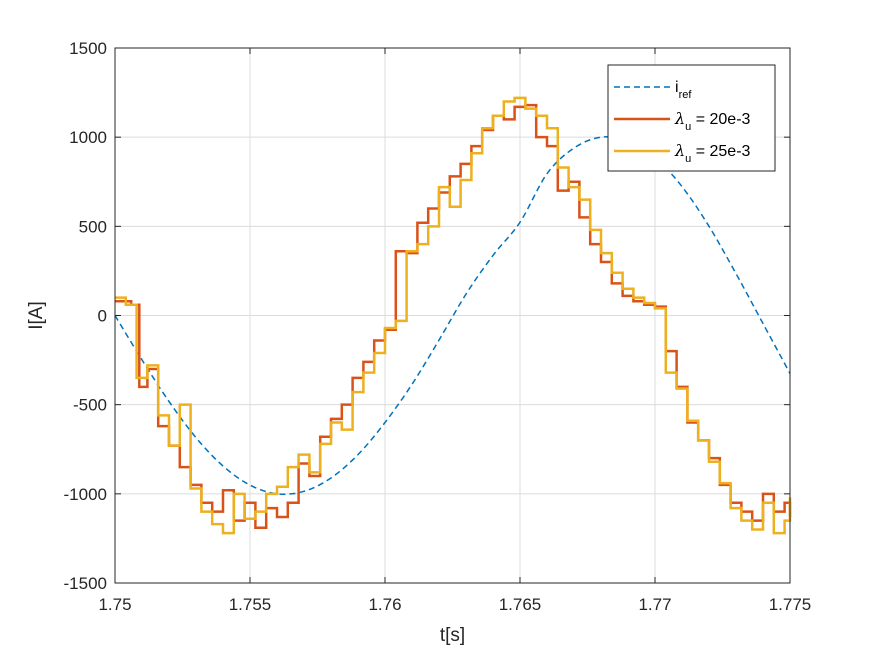 The width and height of the screenshot is (875, 656). Describe the element at coordinates (36, 315) in the screenshot. I see `y-axis-title: I[A]` at that location.